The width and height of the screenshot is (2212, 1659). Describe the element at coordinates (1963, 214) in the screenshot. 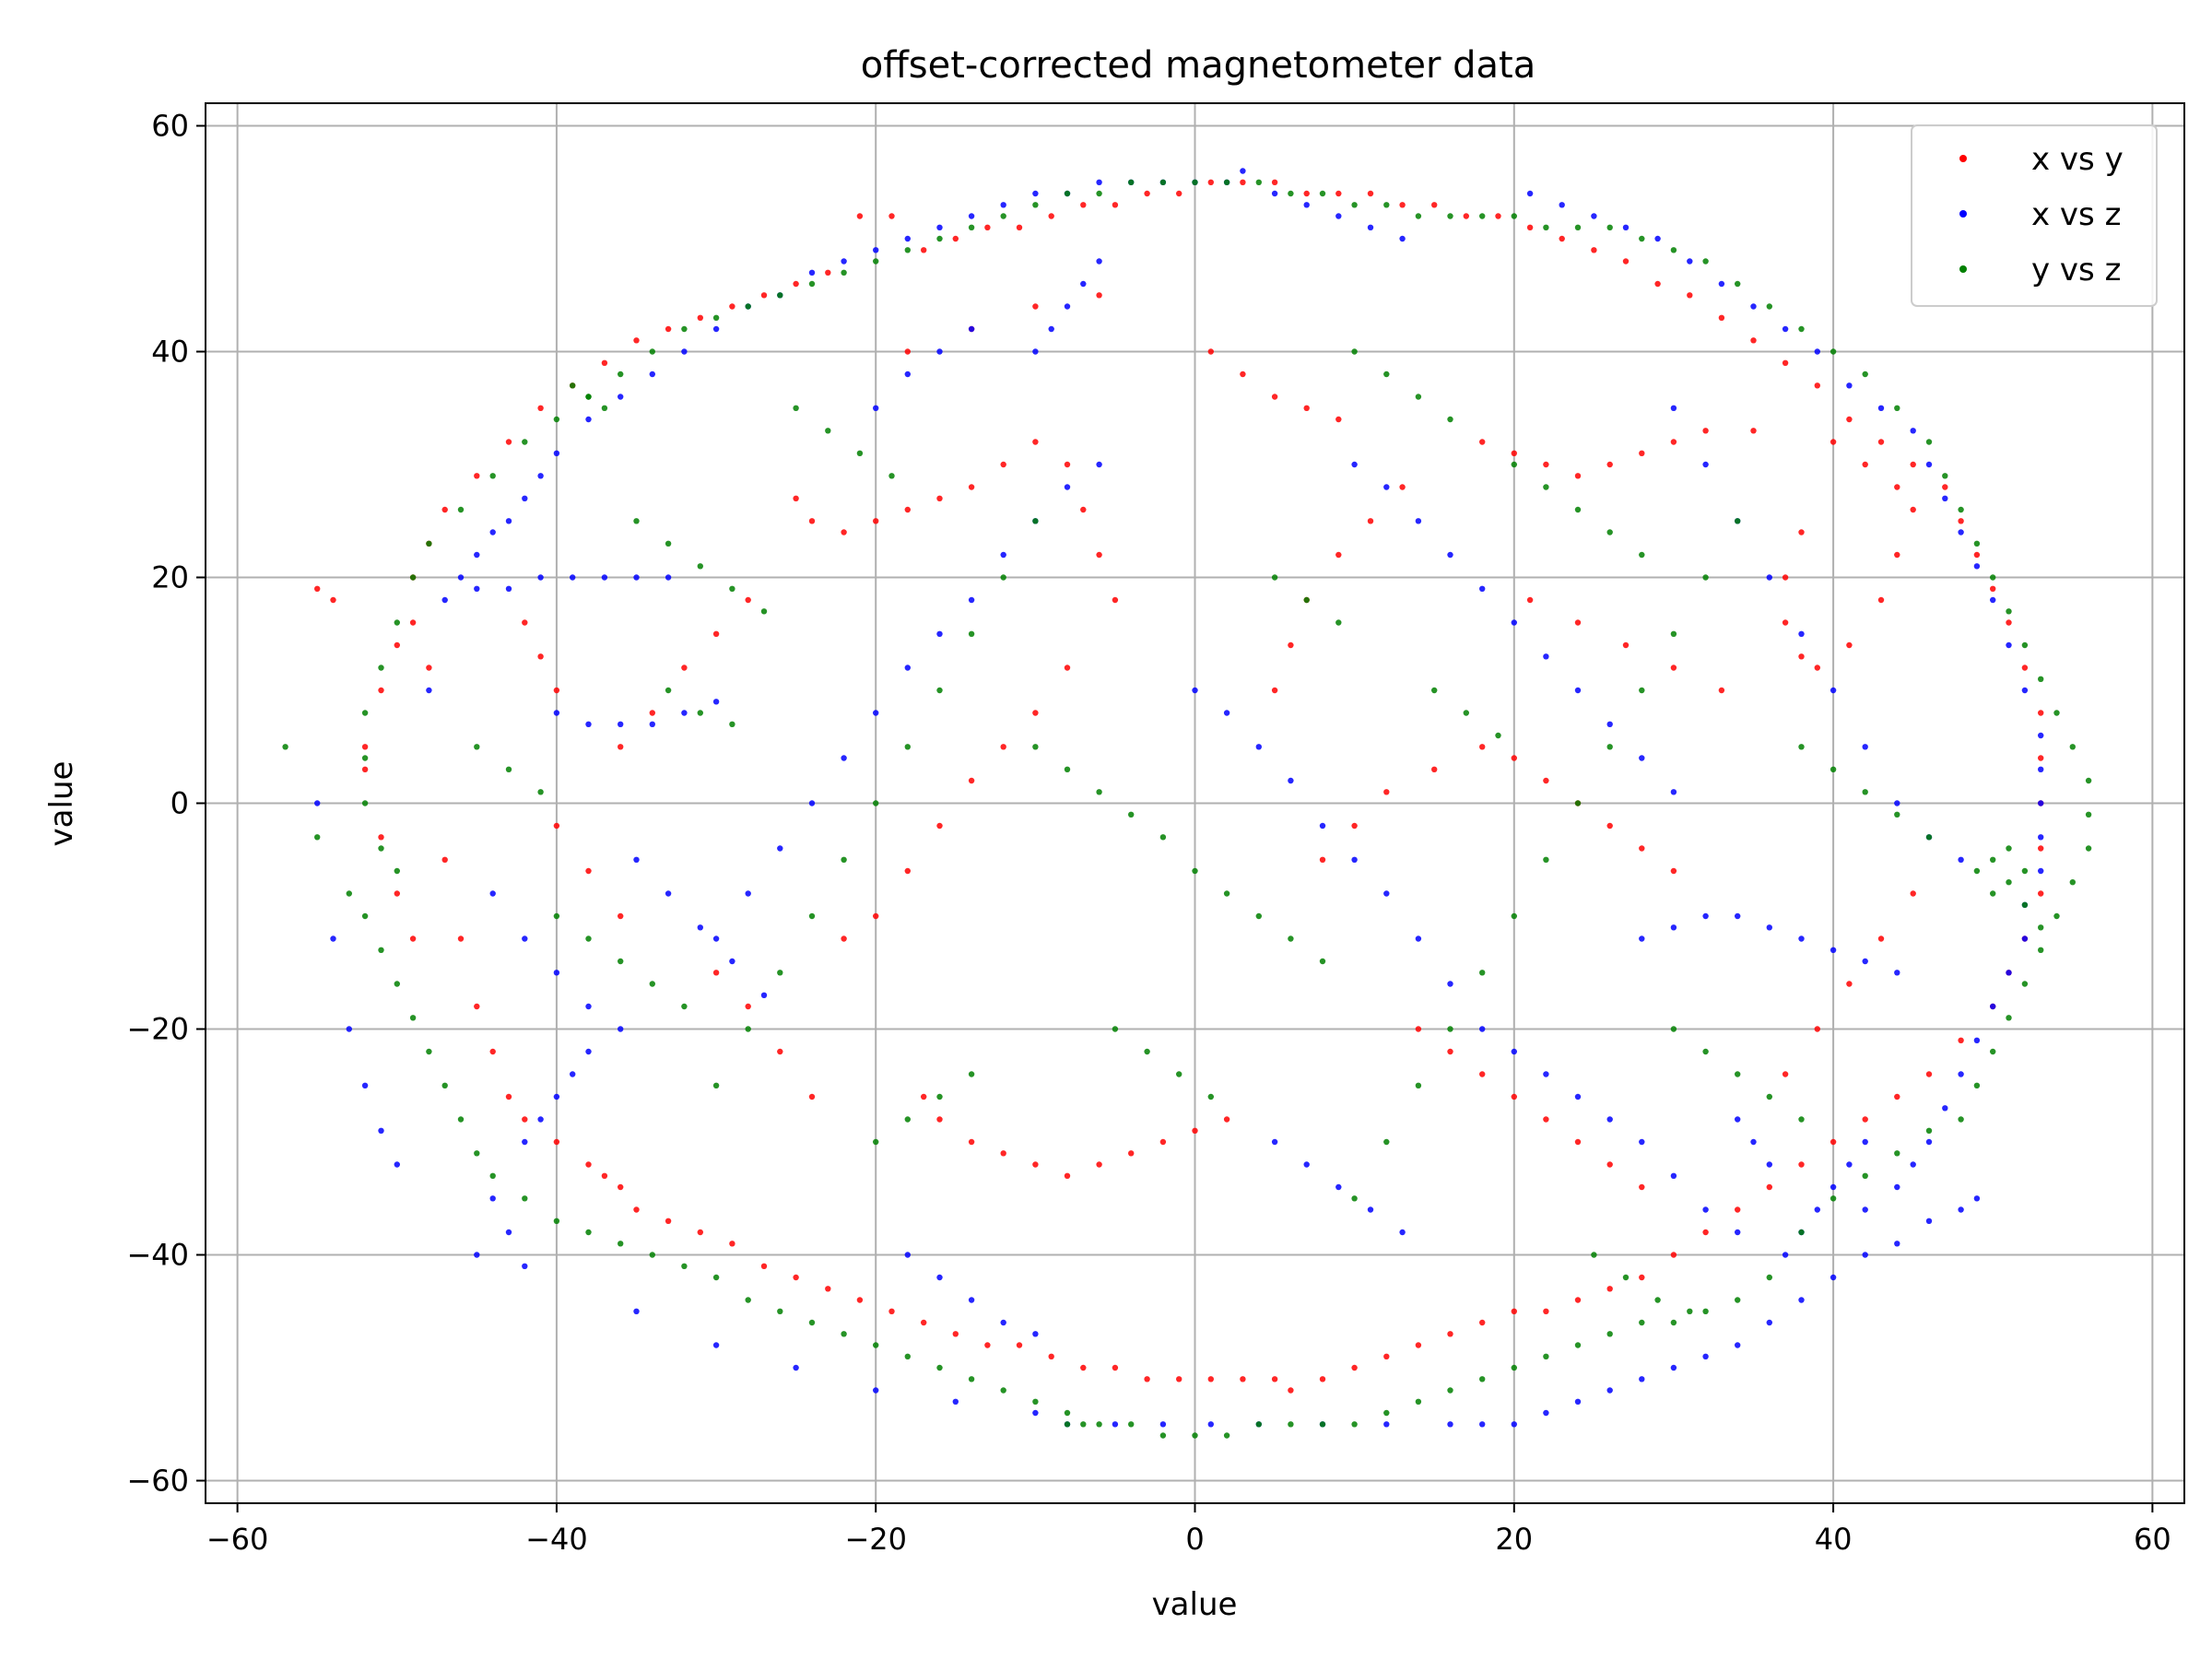

I see `legend-marker-x-vs-z` at that location.